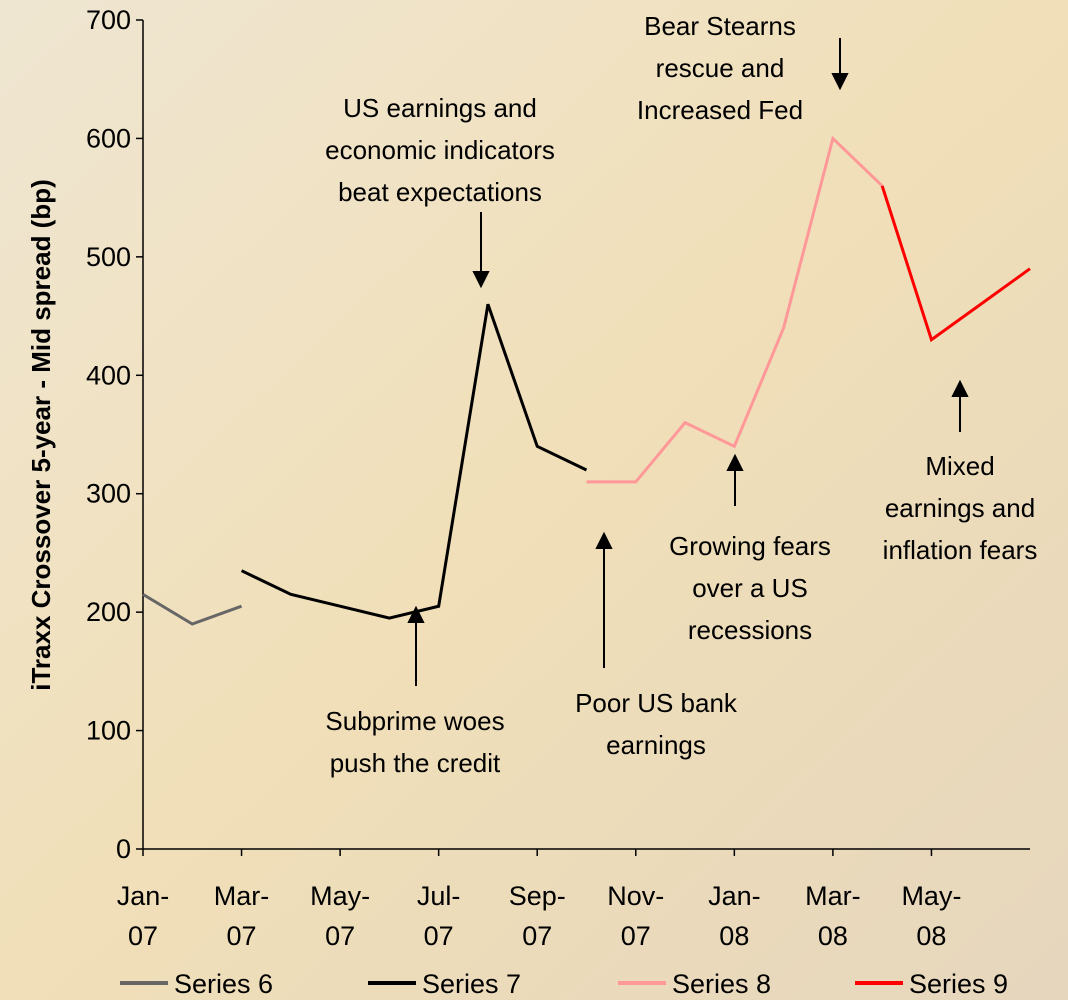 This screenshot has height=1000, width=1068. I want to click on annotation-line: inflation fears, so click(960, 550).